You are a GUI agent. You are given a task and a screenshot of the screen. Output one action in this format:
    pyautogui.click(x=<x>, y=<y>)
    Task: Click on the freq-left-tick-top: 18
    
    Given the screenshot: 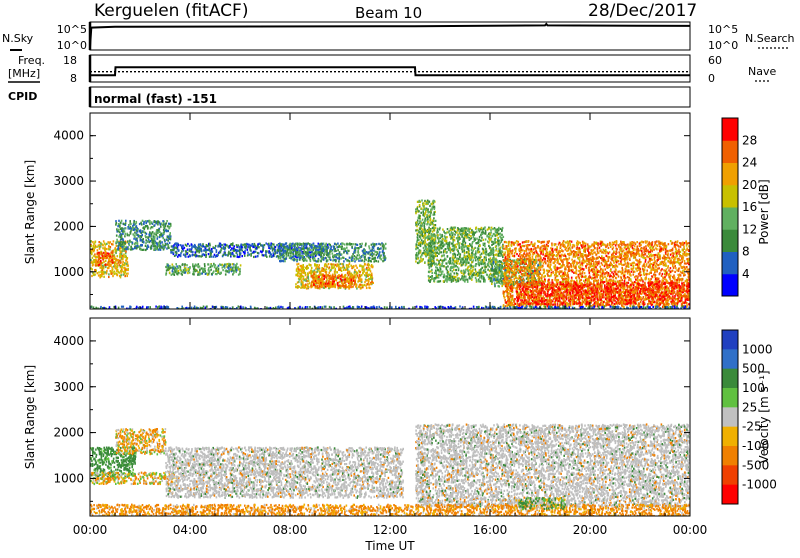 What is the action you would take?
    pyautogui.click(x=70, y=60)
    